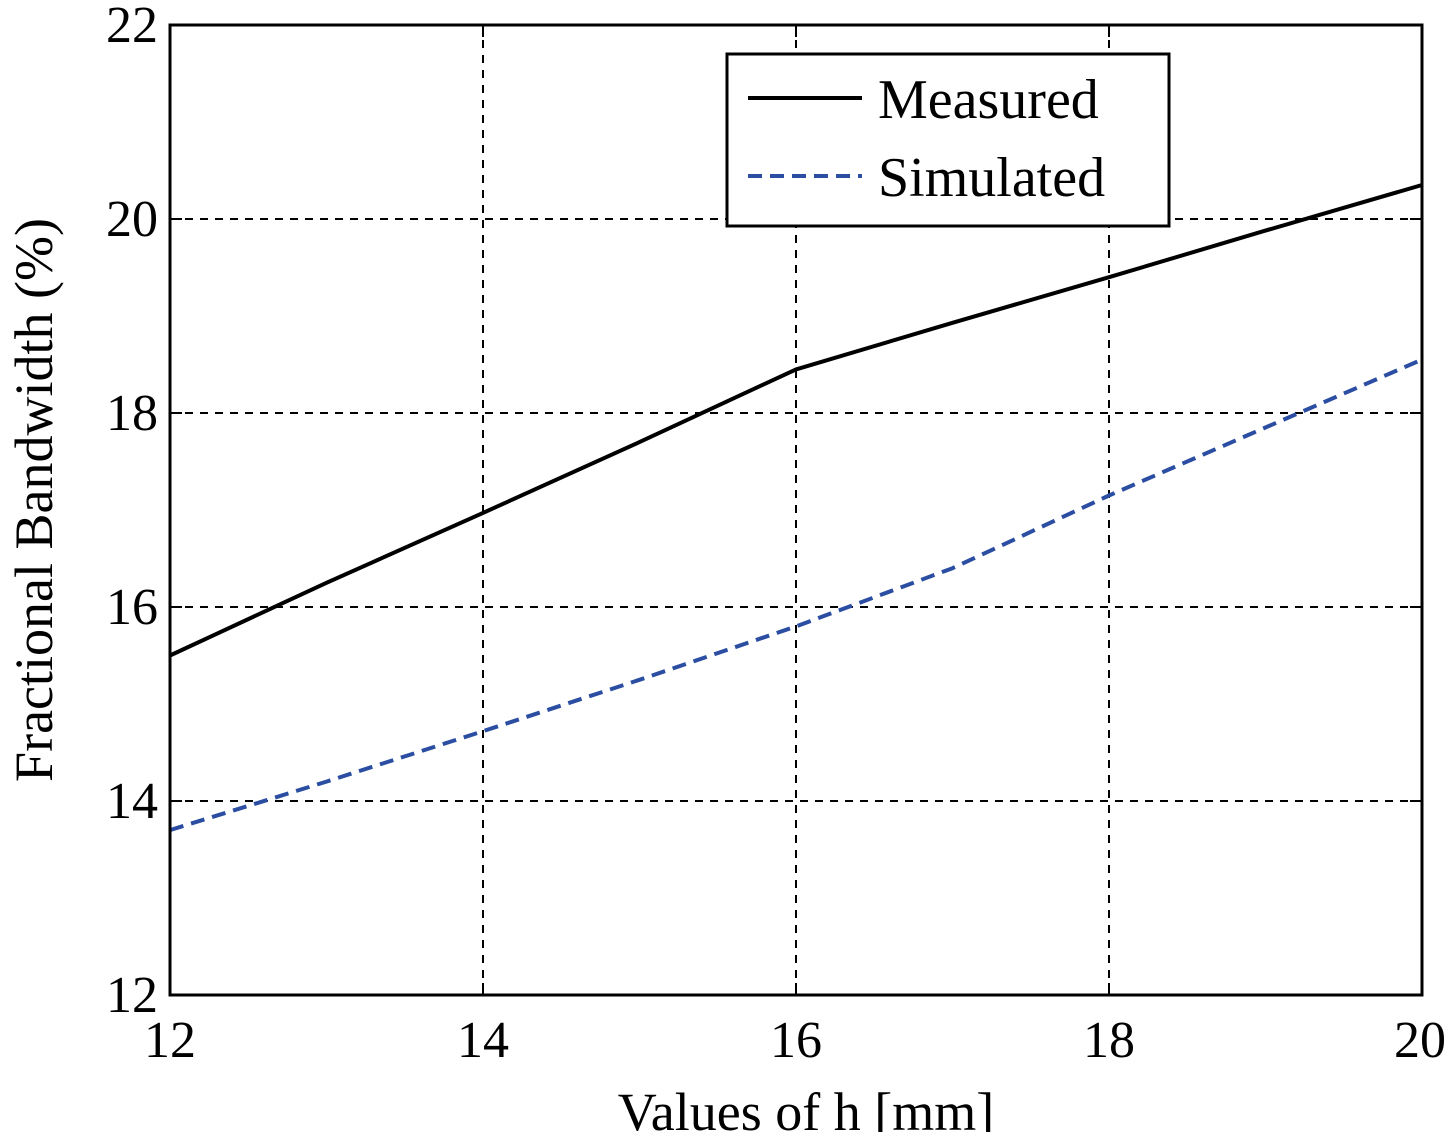  What do you see at coordinates (132, 27) in the screenshot?
I see `y-tick-label: 22` at bounding box center [132, 27].